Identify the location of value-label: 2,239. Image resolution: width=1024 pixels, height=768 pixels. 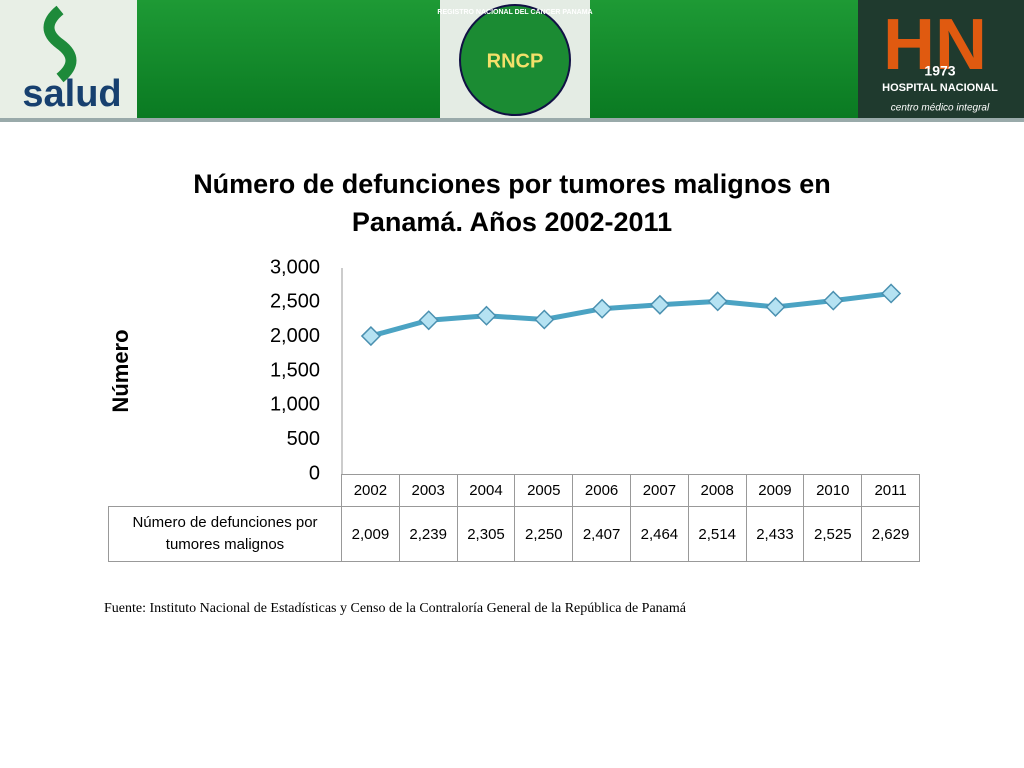
(428, 534).